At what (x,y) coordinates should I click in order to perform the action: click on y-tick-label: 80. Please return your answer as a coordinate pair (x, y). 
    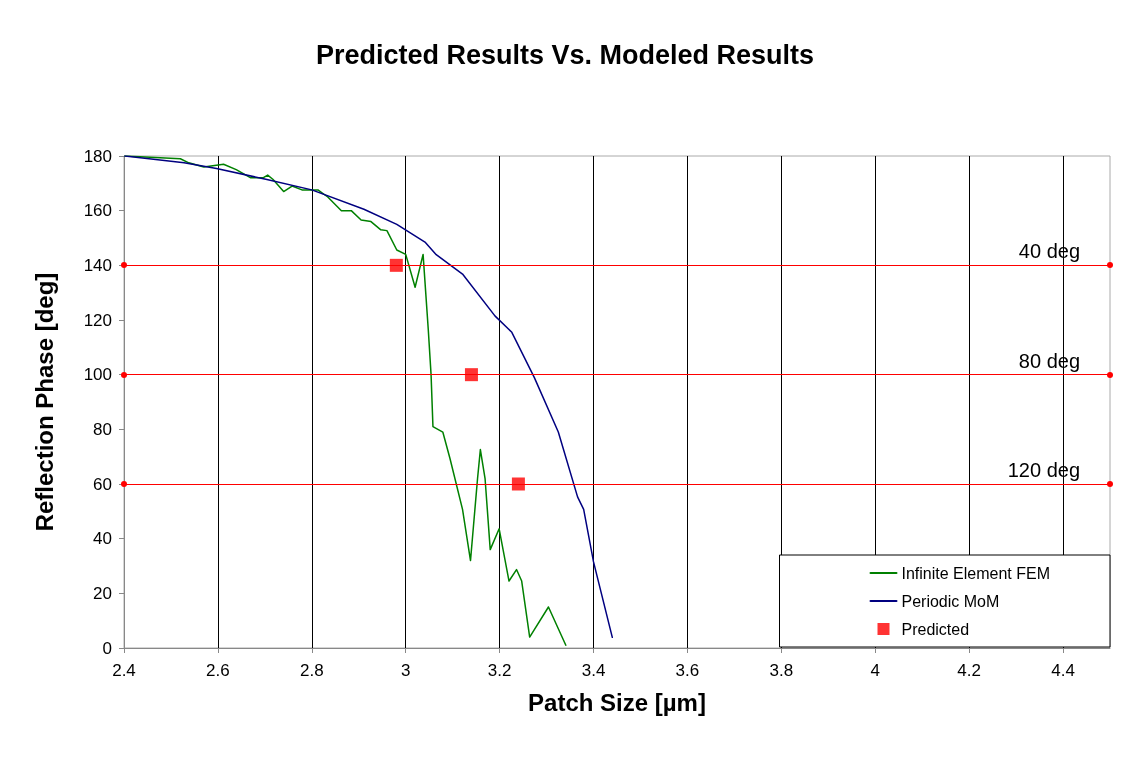
    Looking at the image, I should click on (102, 429).